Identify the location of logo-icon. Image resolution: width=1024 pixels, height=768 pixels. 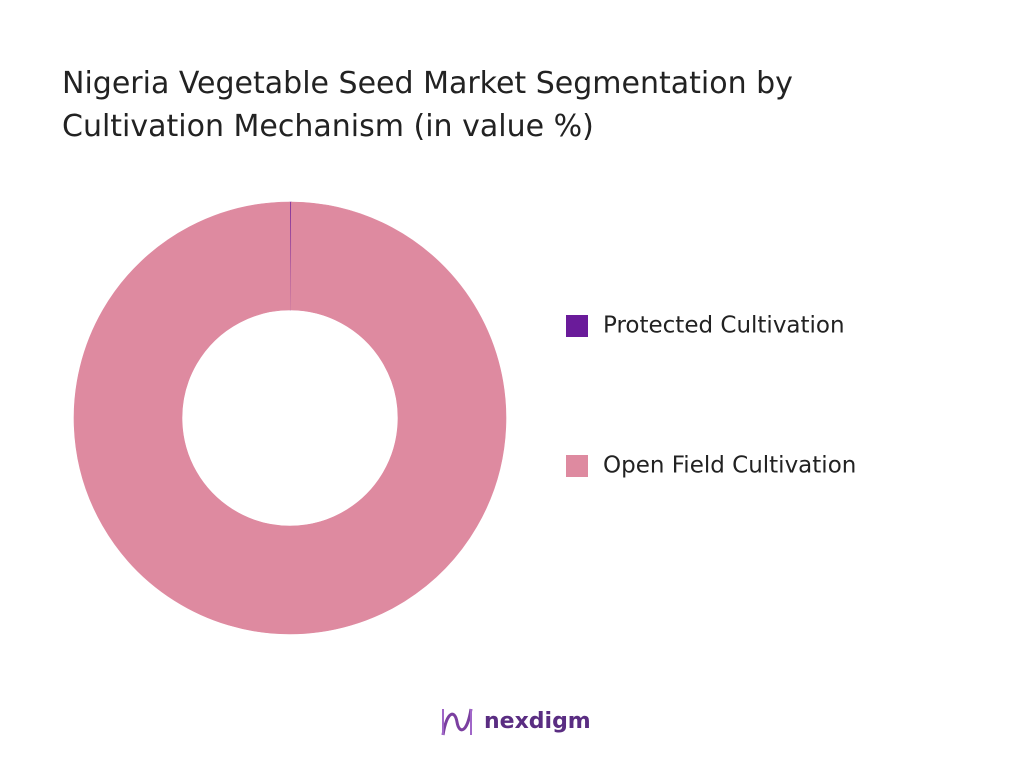
(457, 722).